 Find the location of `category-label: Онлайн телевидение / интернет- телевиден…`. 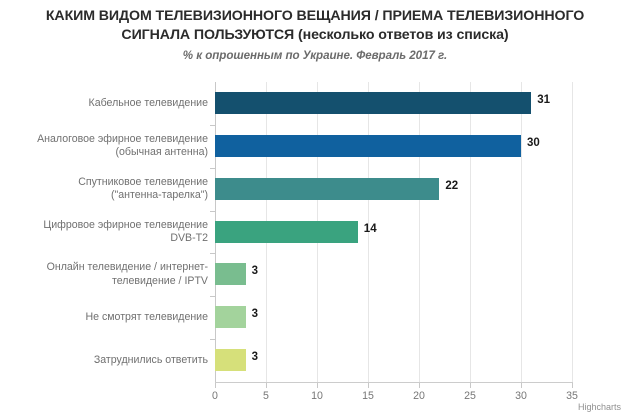

category-label: Онлайн телевидение / интернет- телевиден… is located at coordinates (127, 274).